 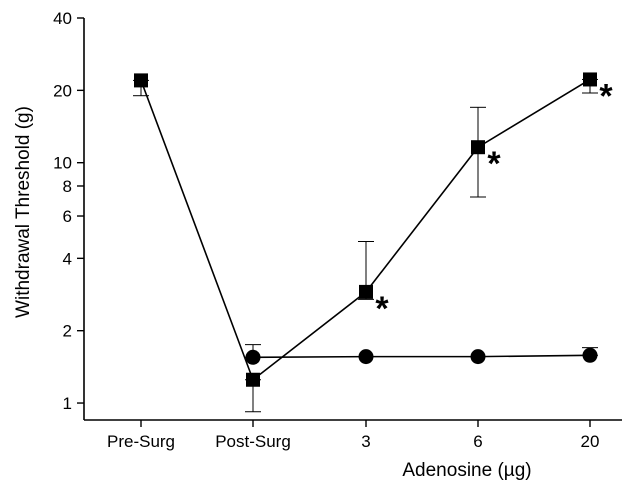 I want to click on x-tick-label: Pre-Surg, so click(x=141, y=441).